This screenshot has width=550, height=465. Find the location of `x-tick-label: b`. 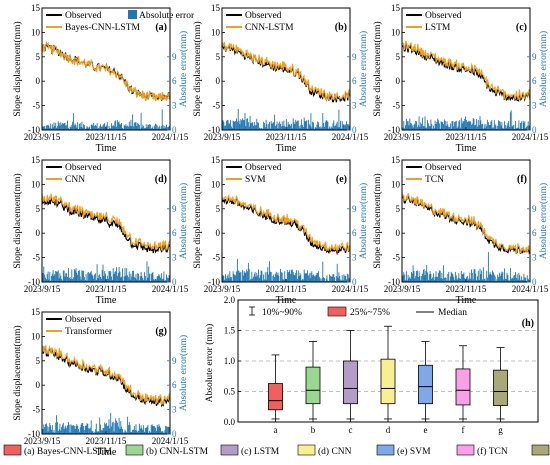

x-tick-label: b is located at coordinates (313, 430).